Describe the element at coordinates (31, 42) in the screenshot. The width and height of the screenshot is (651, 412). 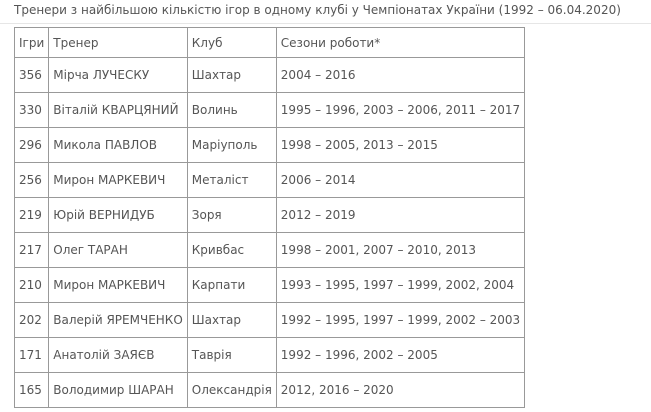
I see `header-cell: Ігри` at that location.